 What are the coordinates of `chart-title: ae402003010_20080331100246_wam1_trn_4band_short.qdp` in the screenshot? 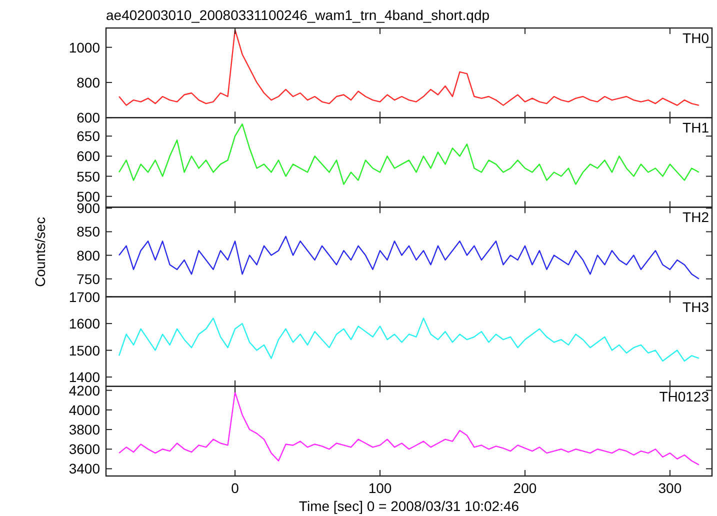 It's located at (298, 15).